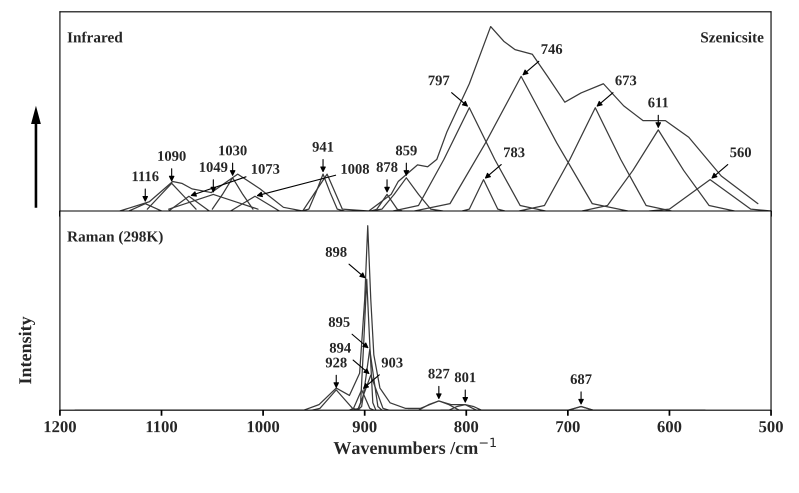  I want to click on annotation: 801, so click(465, 377).